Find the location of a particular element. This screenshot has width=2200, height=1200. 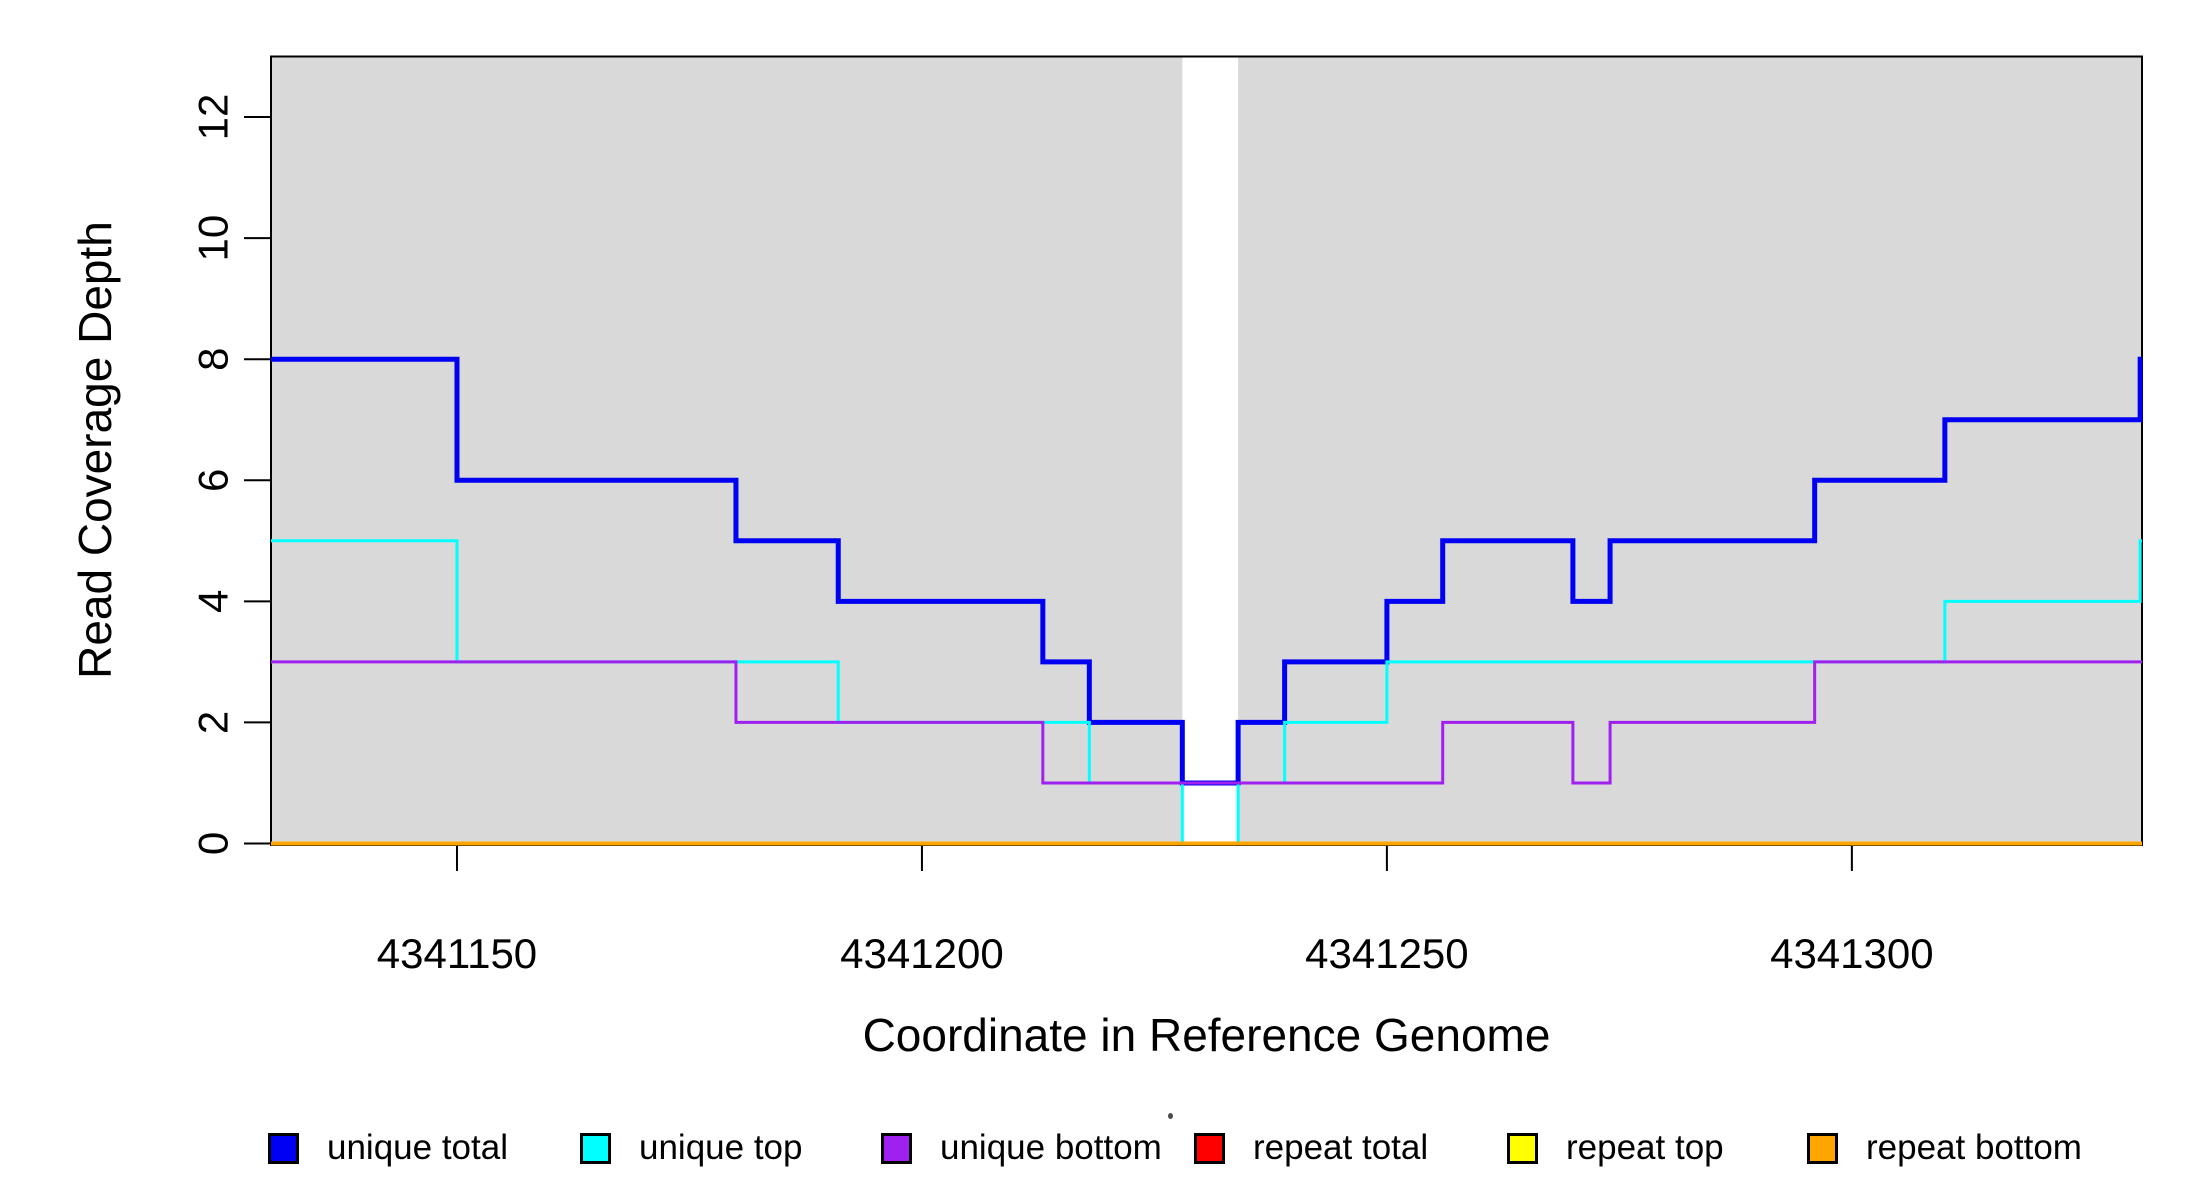

y-axis-title: Read Coverage Depth is located at coordinates (95, 450).